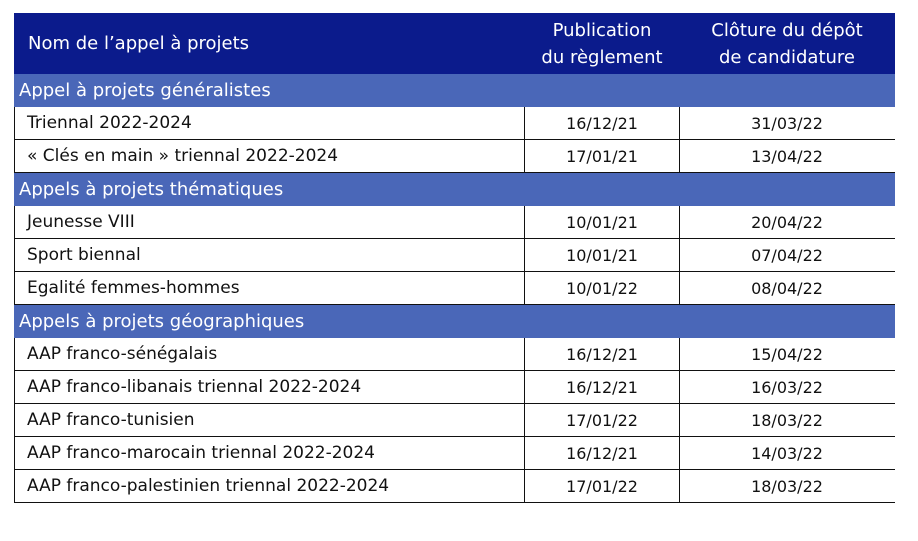  Describe the element at coordinates (787, 255) in the screenshot. I see `closing-date-cell: 07/04/22` at that location.